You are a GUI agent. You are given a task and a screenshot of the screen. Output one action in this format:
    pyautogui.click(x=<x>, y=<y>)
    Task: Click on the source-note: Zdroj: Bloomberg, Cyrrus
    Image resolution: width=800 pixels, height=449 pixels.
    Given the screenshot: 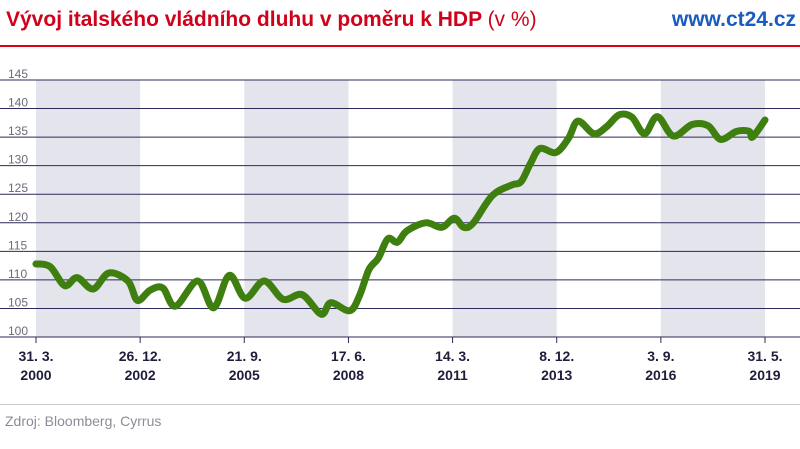 What is the action you would take?
    pyautogui.click(x=83, y=421)
    